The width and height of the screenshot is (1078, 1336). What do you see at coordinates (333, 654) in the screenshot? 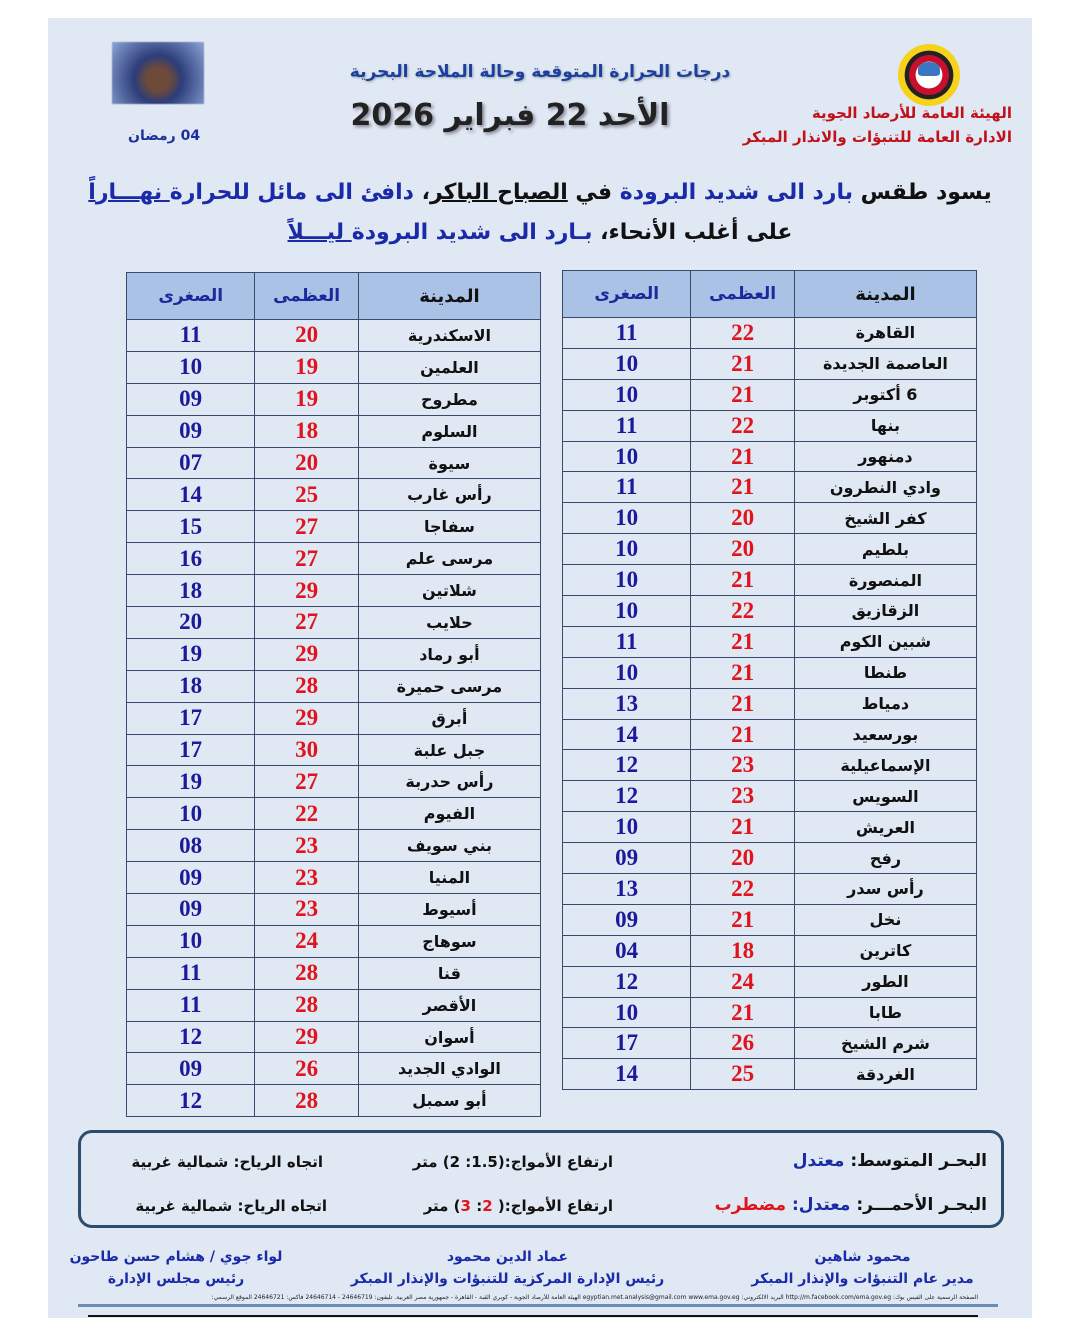
I see `table-row: أبو رماد 29 19` at bounding box center [333, 654].